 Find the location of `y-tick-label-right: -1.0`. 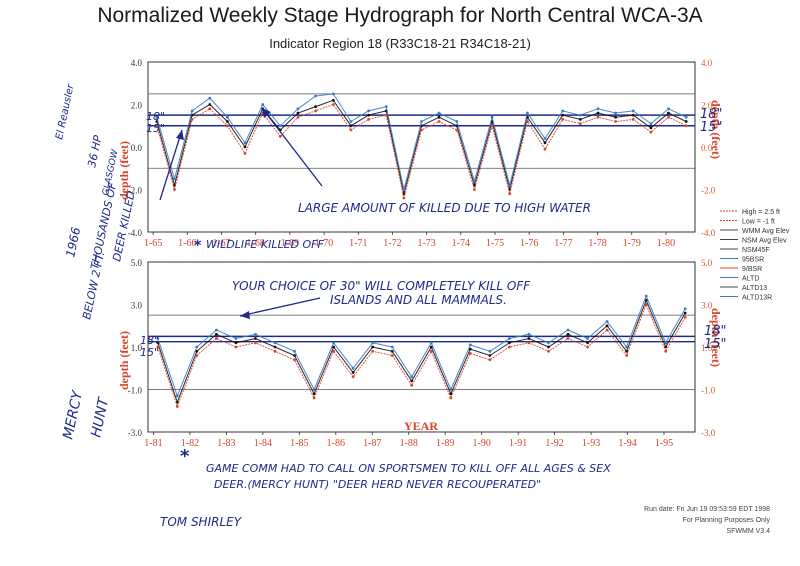

y-tick-label-right: -1.0 is located at coordinates (708, 391).